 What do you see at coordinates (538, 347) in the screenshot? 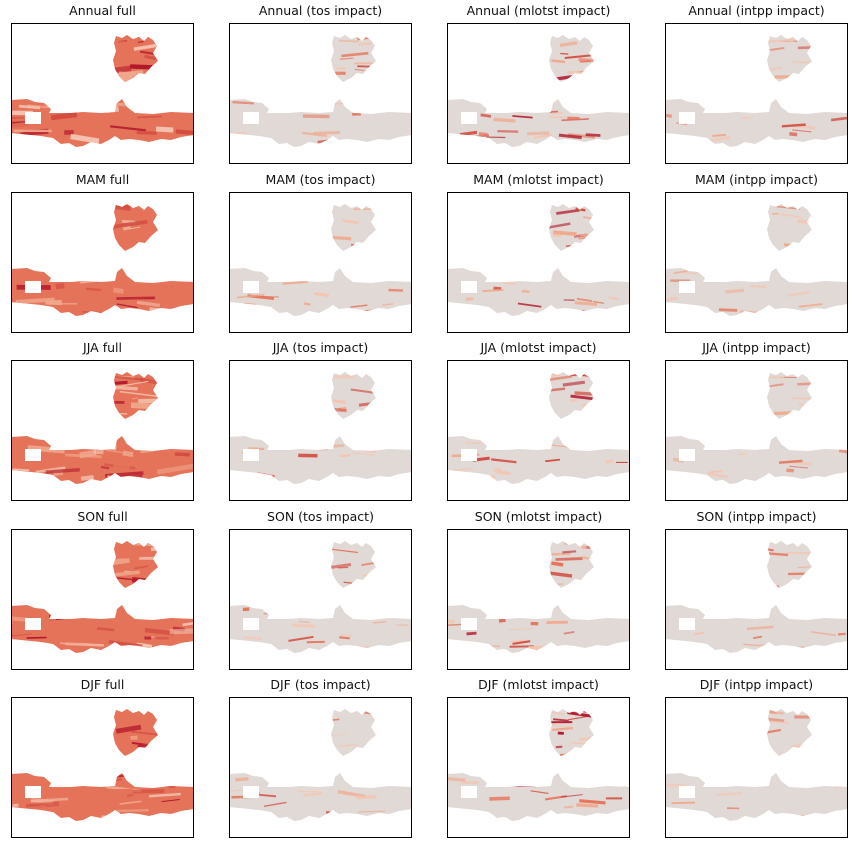
I see `panel-title: JJA (mlotst impact)` at bounding box center [538, 347].